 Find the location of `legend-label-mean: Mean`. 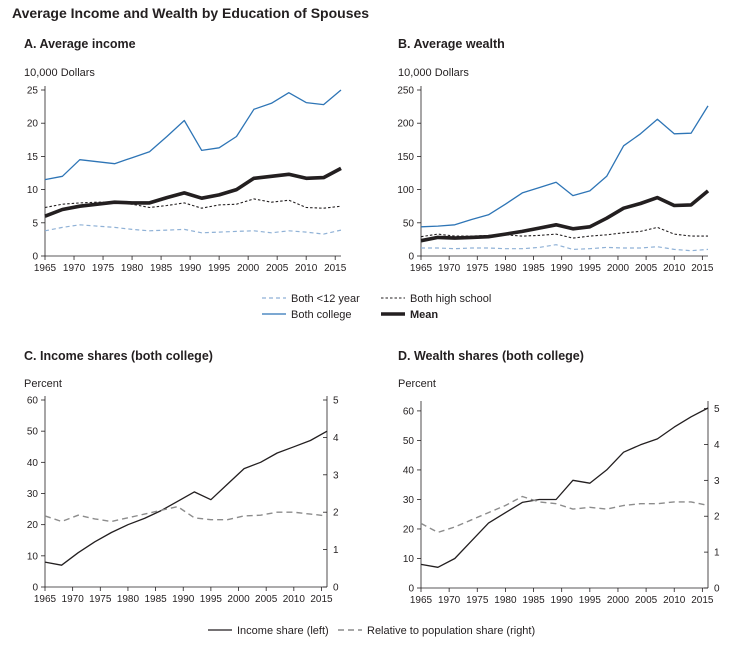

legend-label-mean: Mean is located at coordinates (424, 315).